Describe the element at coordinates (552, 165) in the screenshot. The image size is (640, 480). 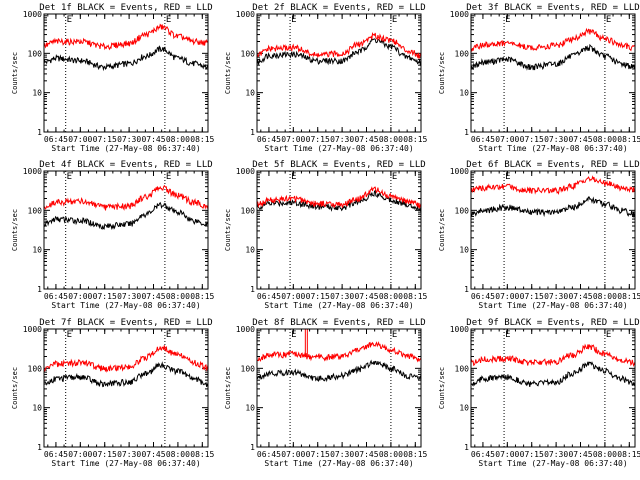
I see `panel-title: Det 6f BLACK = Events, RED = LLD` at that location.